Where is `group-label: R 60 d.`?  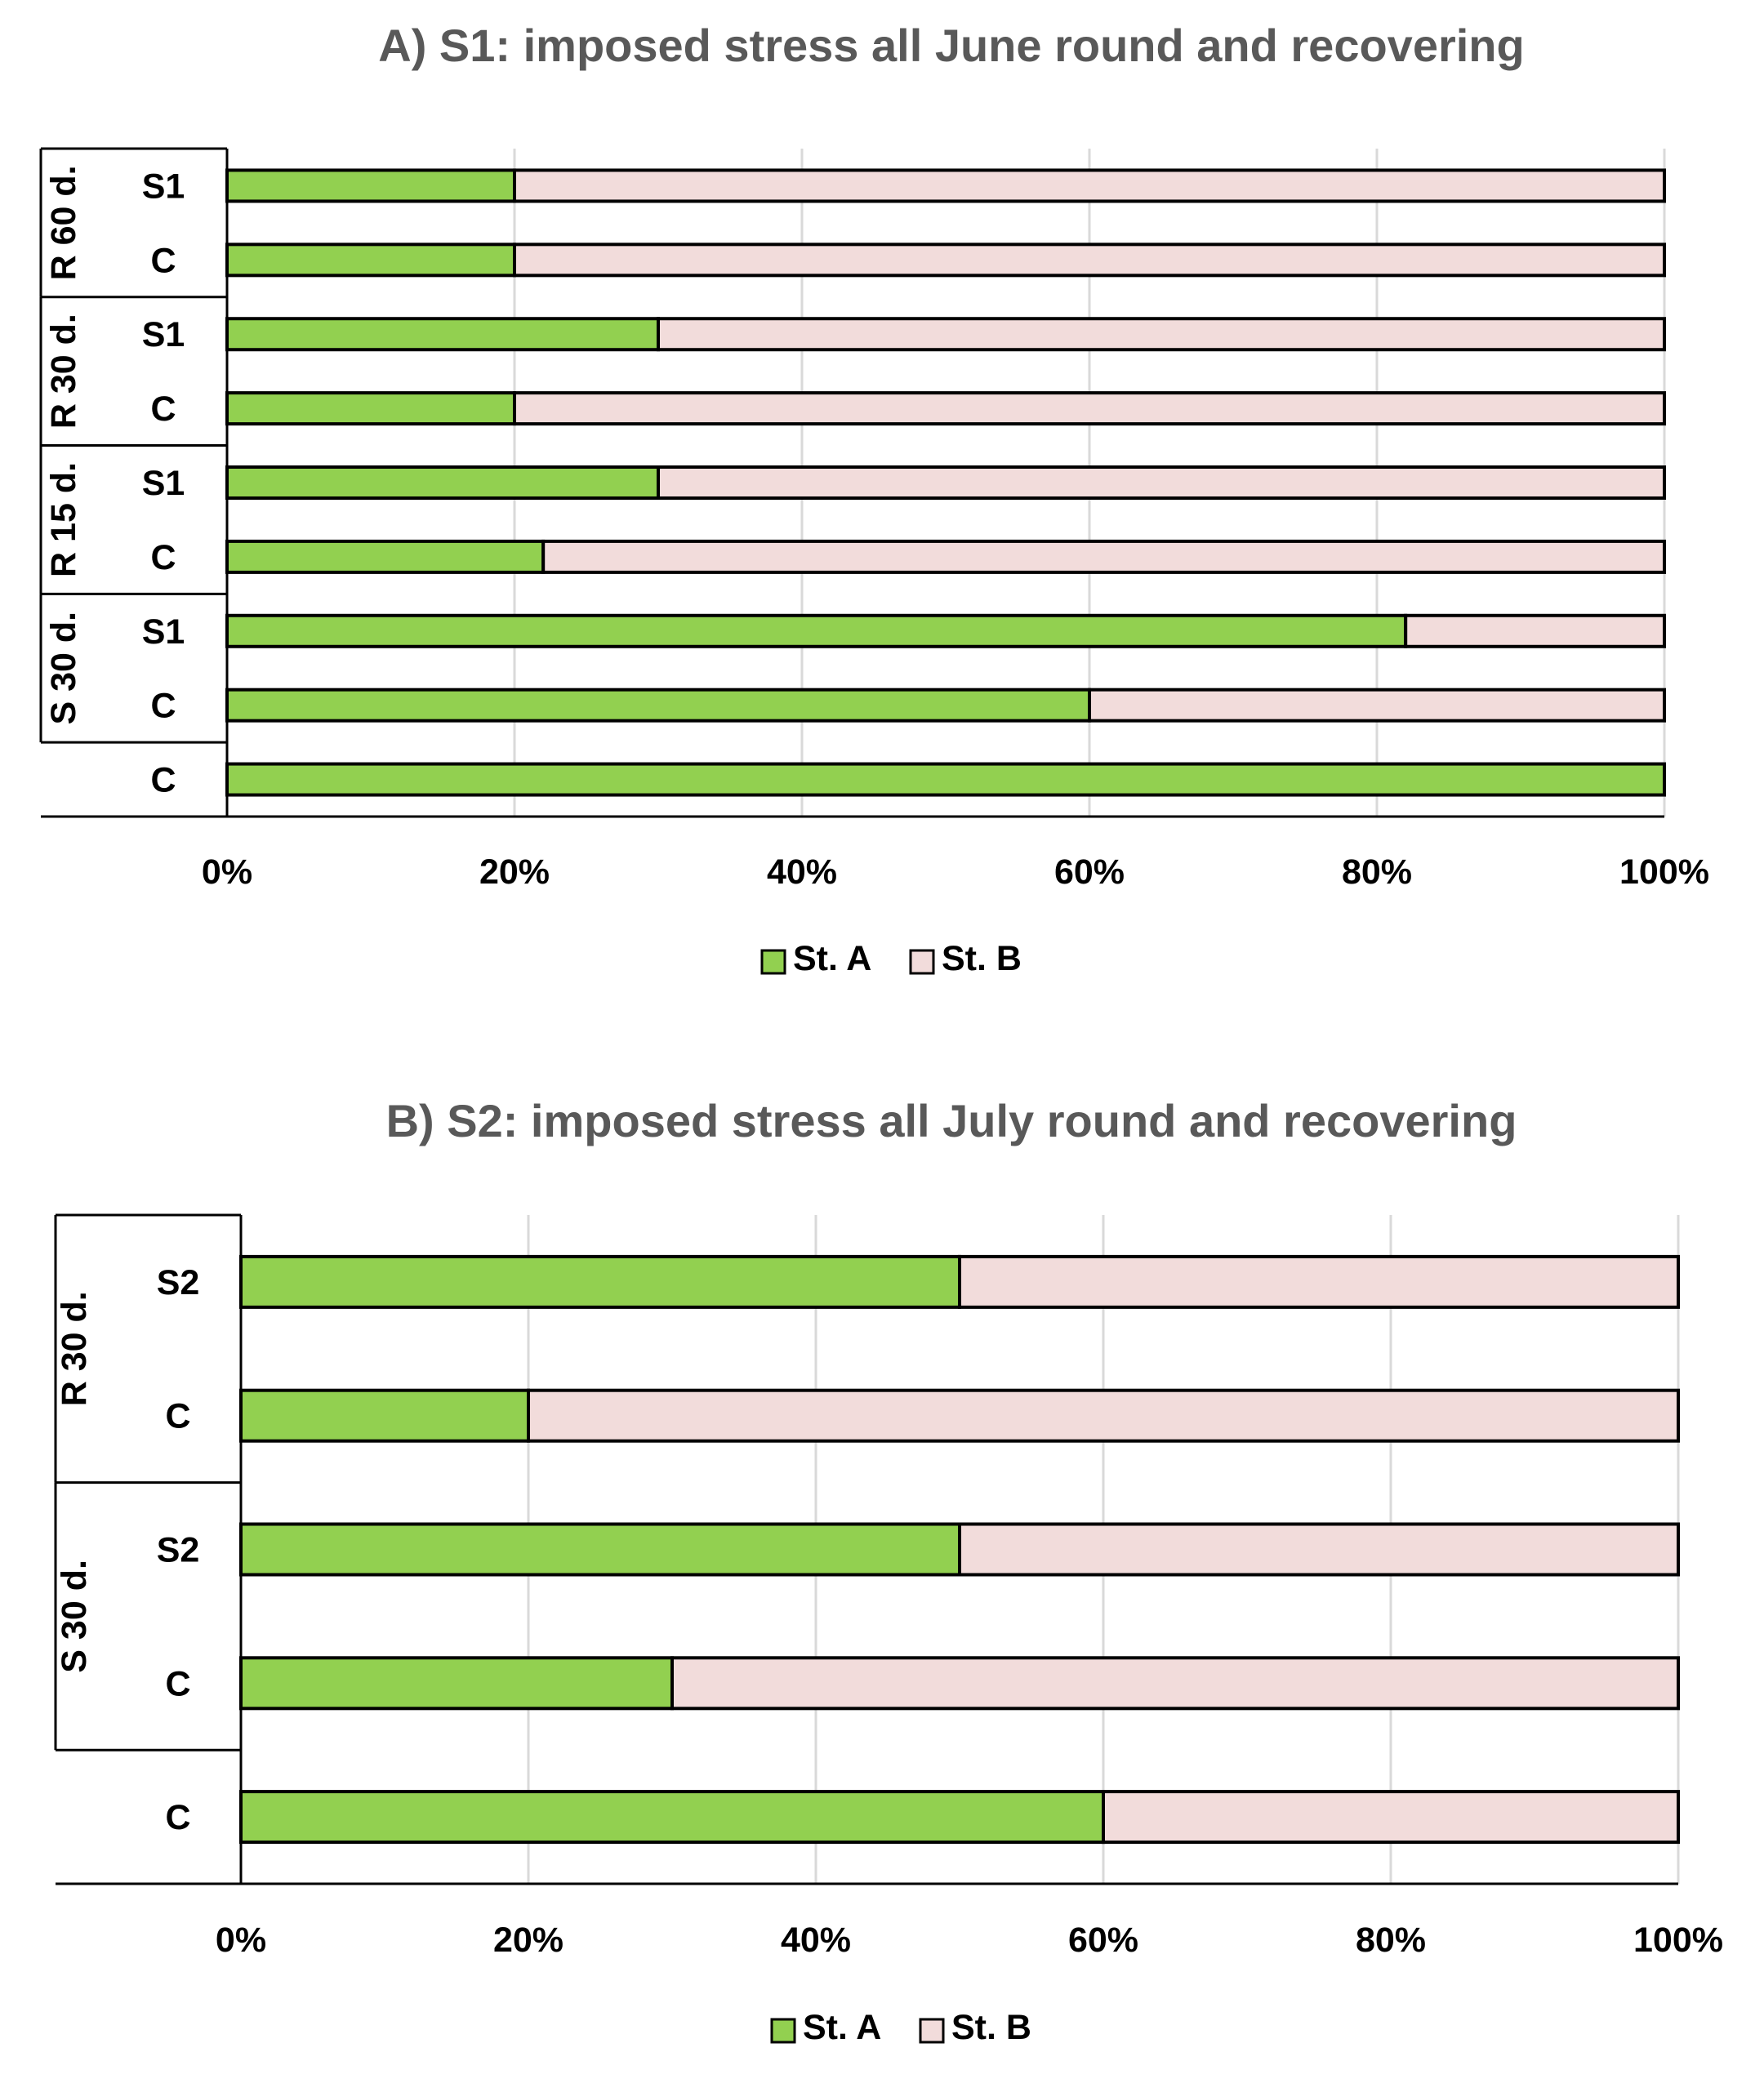
group-label: R 60 d. is located at coordinates (63, 222).